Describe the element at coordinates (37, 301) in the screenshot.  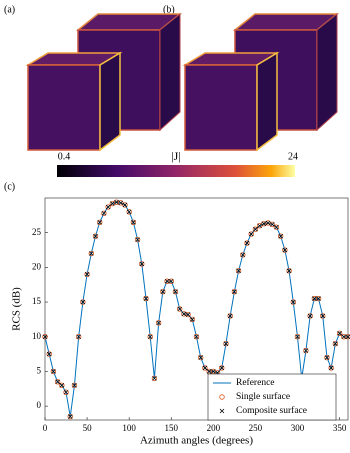
I see `y-tick-label: 15` at that location.